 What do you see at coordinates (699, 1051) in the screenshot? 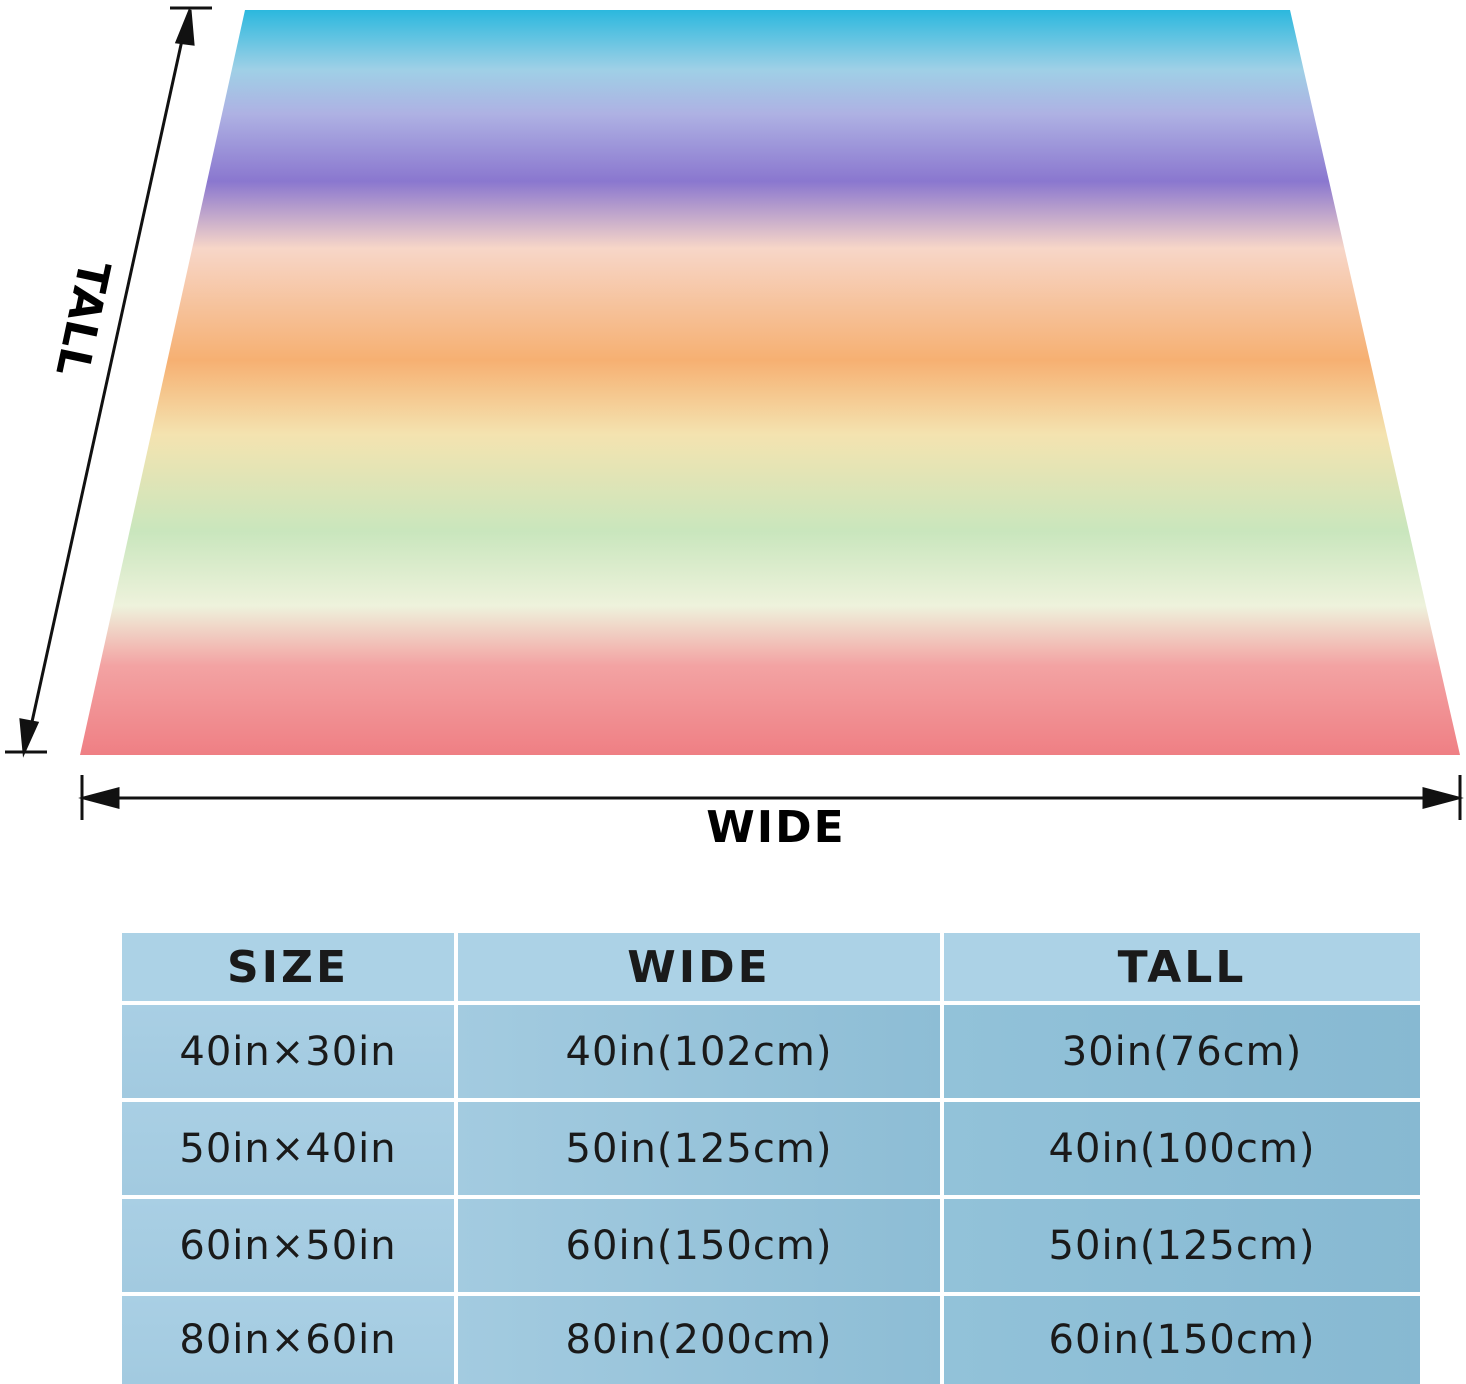
I see `table-cell: 40in(102cm)` at bounding box center [699, 1051].